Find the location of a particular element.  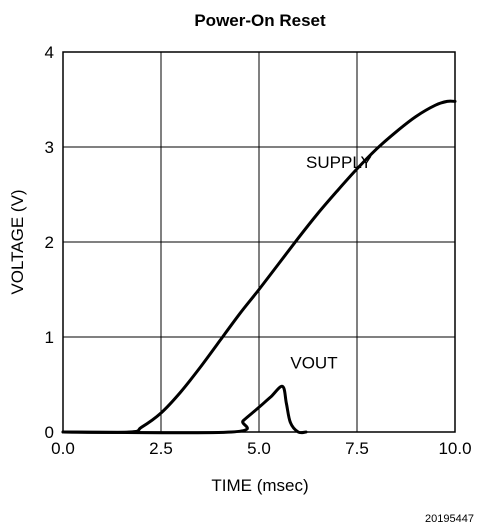

x-tick-label: 10.0 is located at coordinates (454, 448).